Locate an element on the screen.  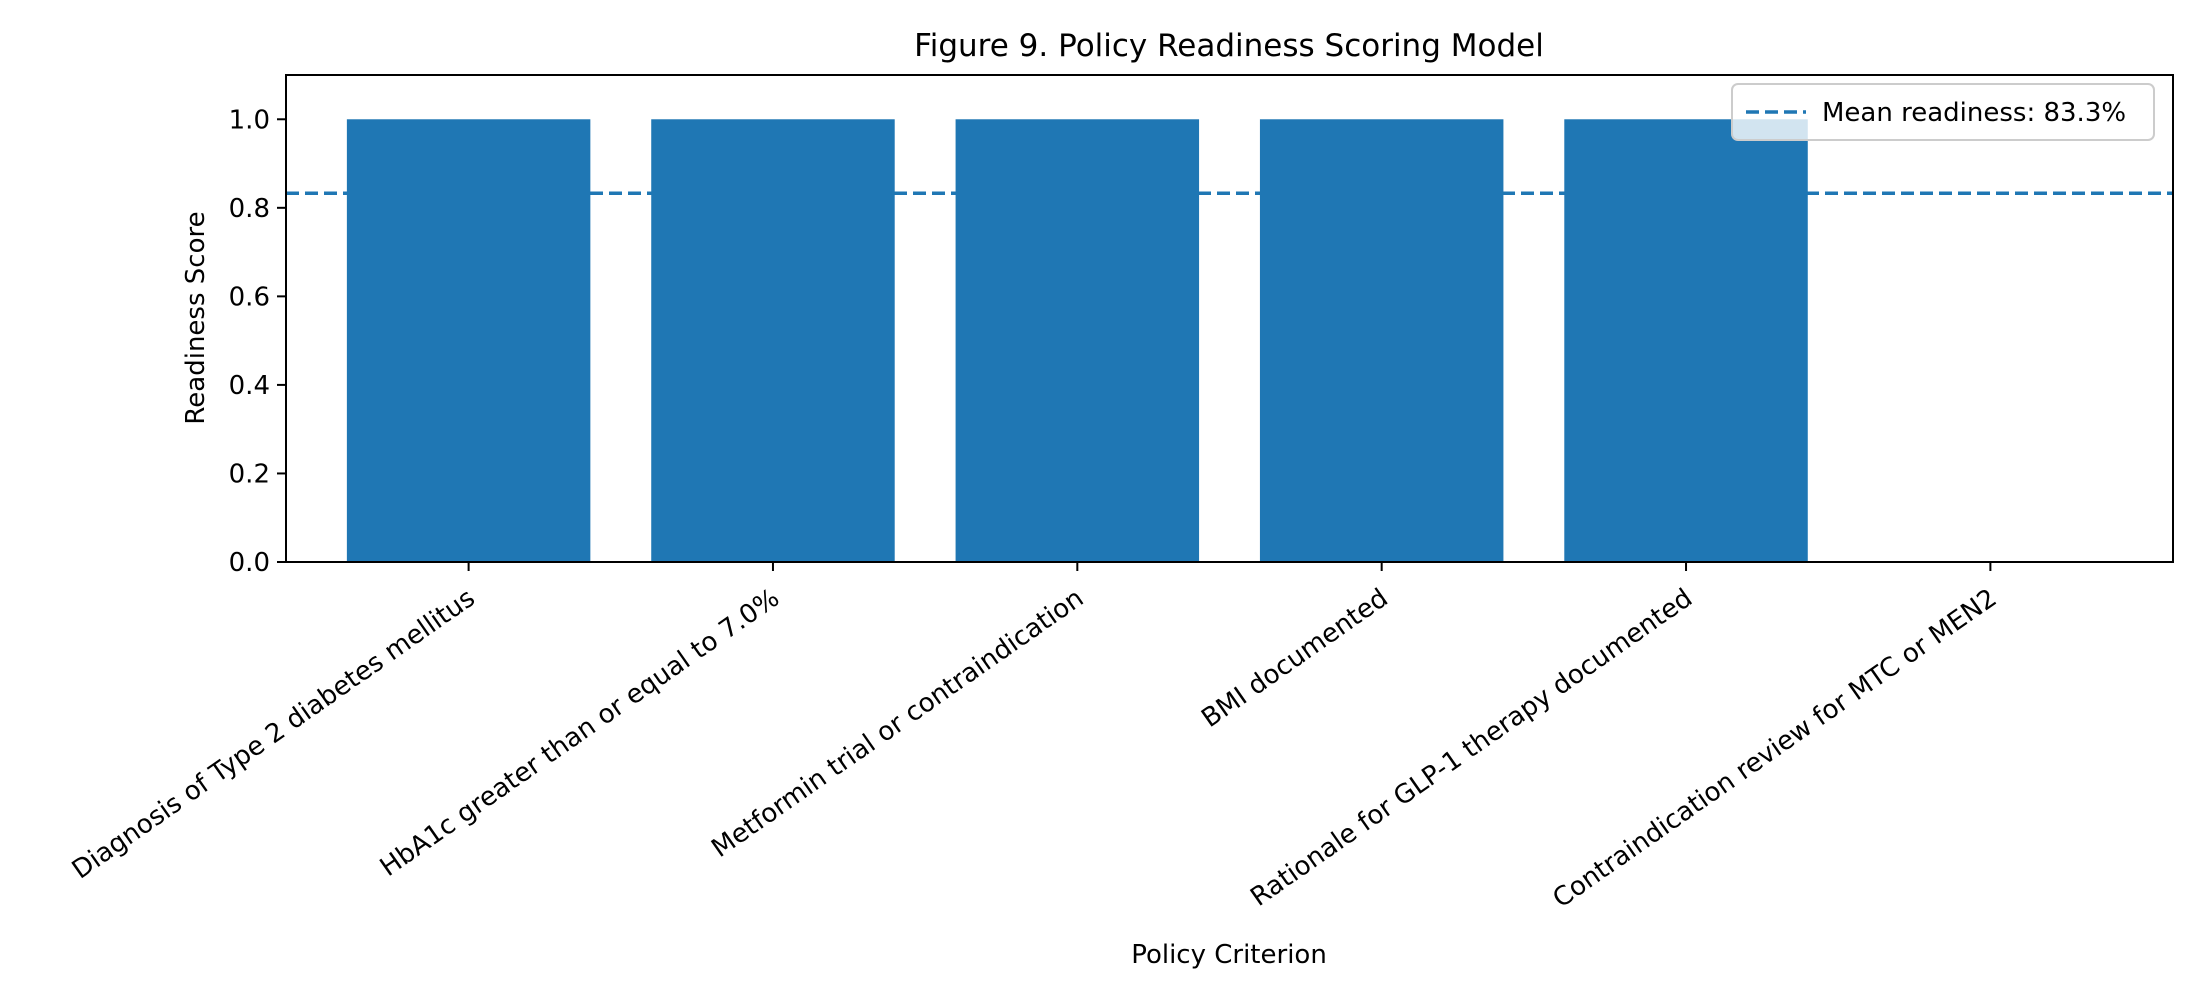
legend: Mean readiness: 83.3% is located at coordinates (1943, 112).